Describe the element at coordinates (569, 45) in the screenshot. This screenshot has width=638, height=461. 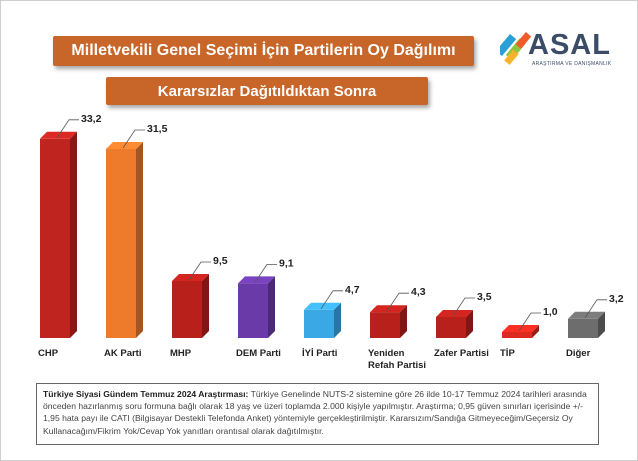
I see `logo-name: ASAL` at that location.